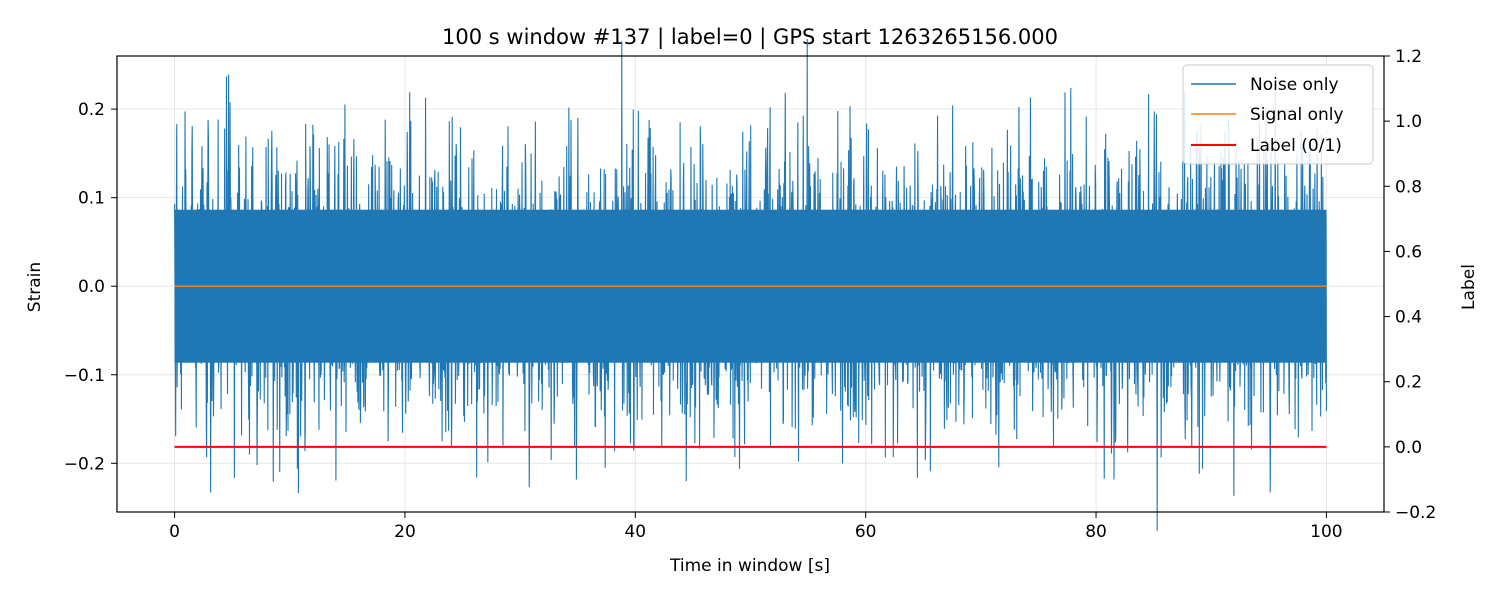  Describe the element at coordinates (1296, 146) in the screenshot. I see `legend-label-label: Label (0/1)` at that location.